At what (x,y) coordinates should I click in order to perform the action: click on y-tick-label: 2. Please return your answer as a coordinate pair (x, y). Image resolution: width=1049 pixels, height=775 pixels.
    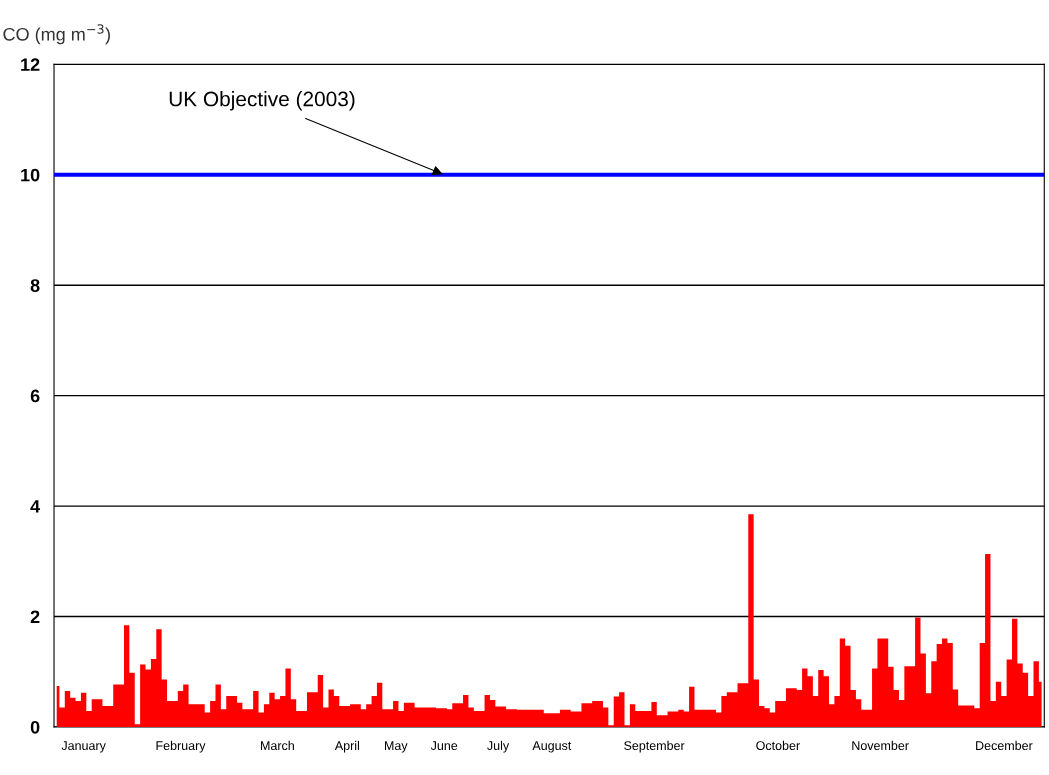
    Looking at the image, I should click on (35, 617).